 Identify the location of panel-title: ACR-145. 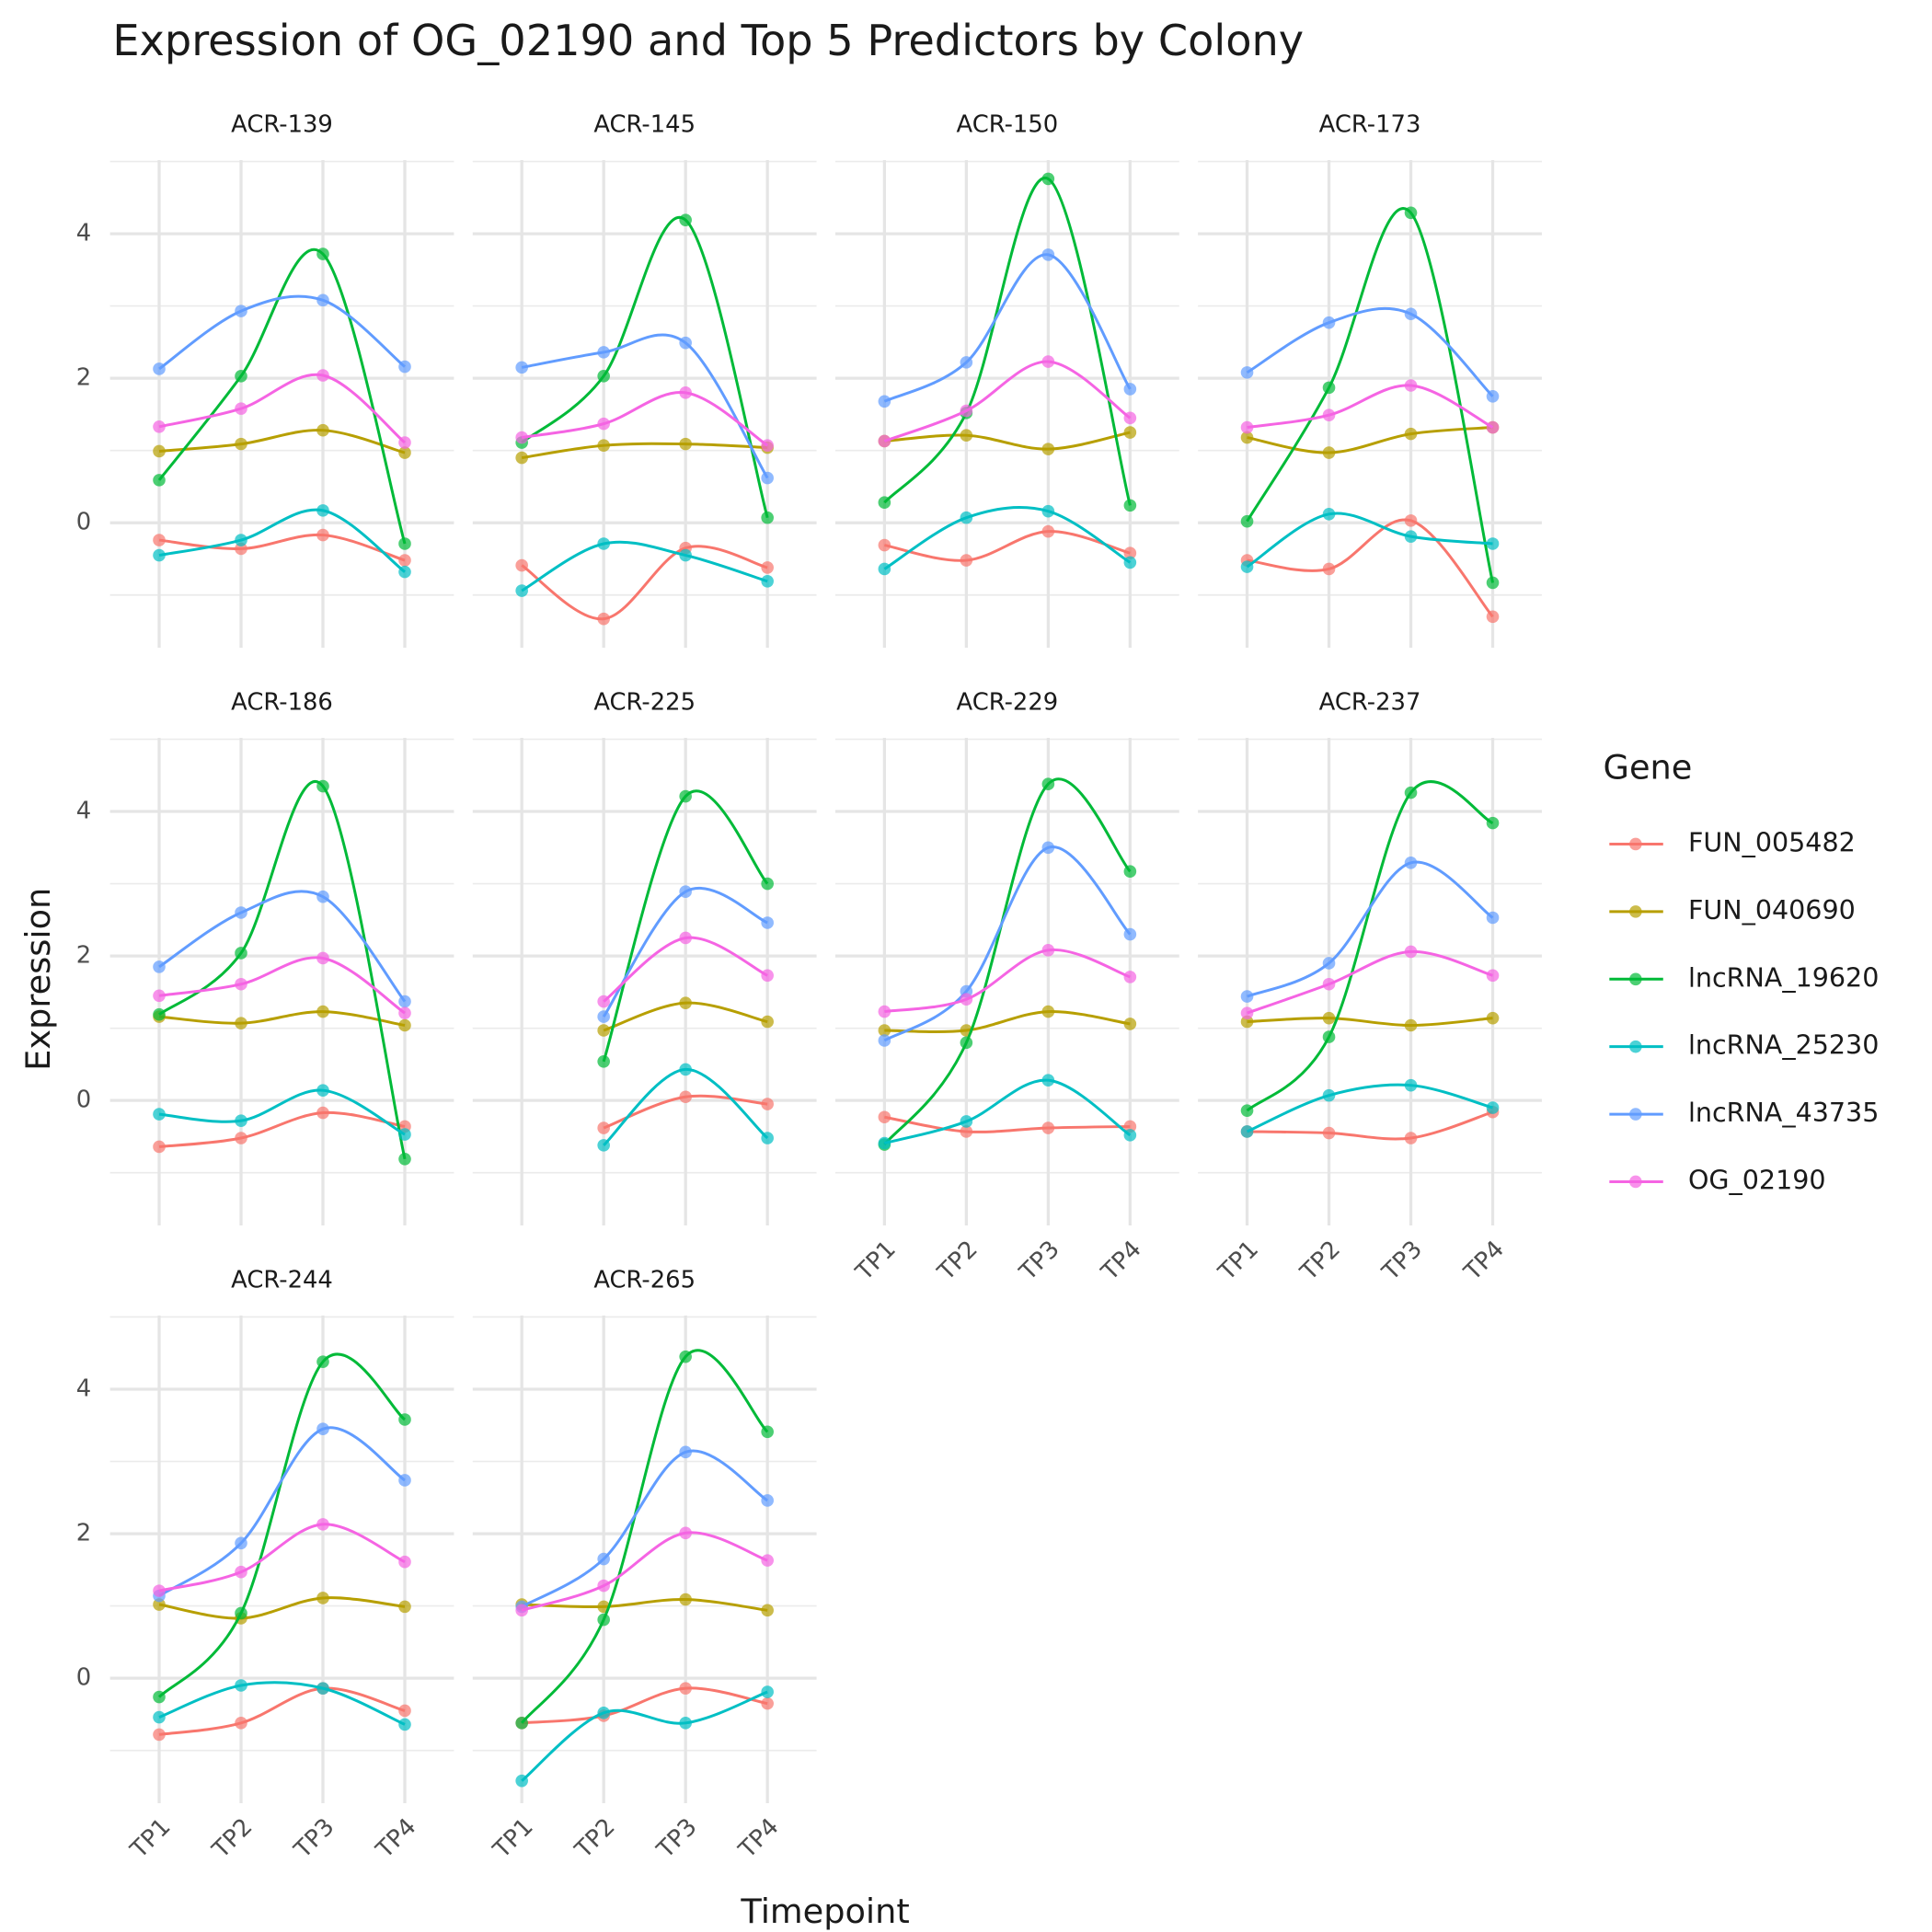
(644, 124).